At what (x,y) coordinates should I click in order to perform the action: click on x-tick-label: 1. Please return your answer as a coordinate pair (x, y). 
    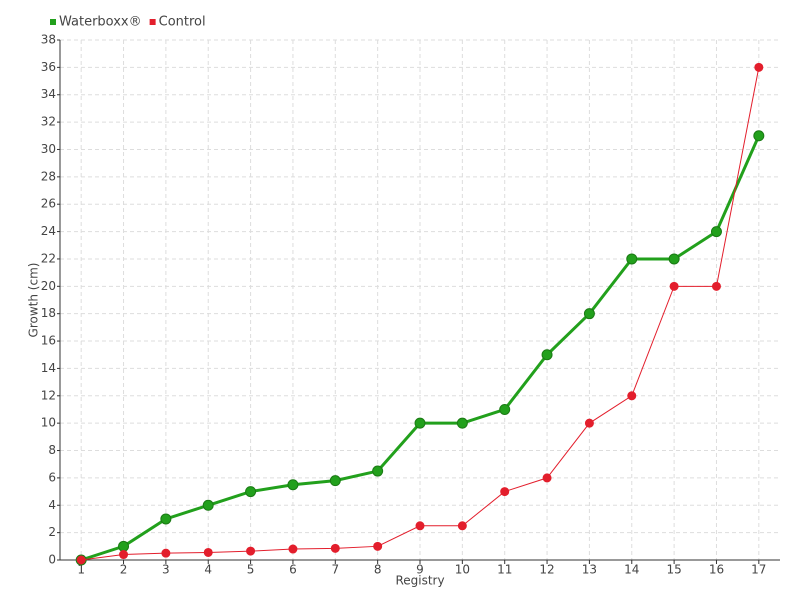
    Looking at the image, I should click on (81, 570).